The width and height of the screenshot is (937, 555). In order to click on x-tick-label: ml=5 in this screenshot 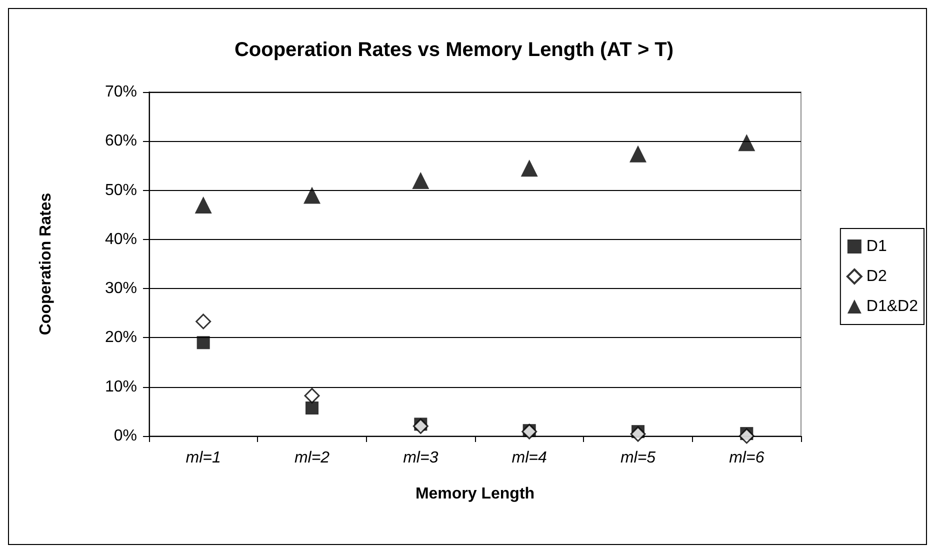, I will do `click(638, 458)`.